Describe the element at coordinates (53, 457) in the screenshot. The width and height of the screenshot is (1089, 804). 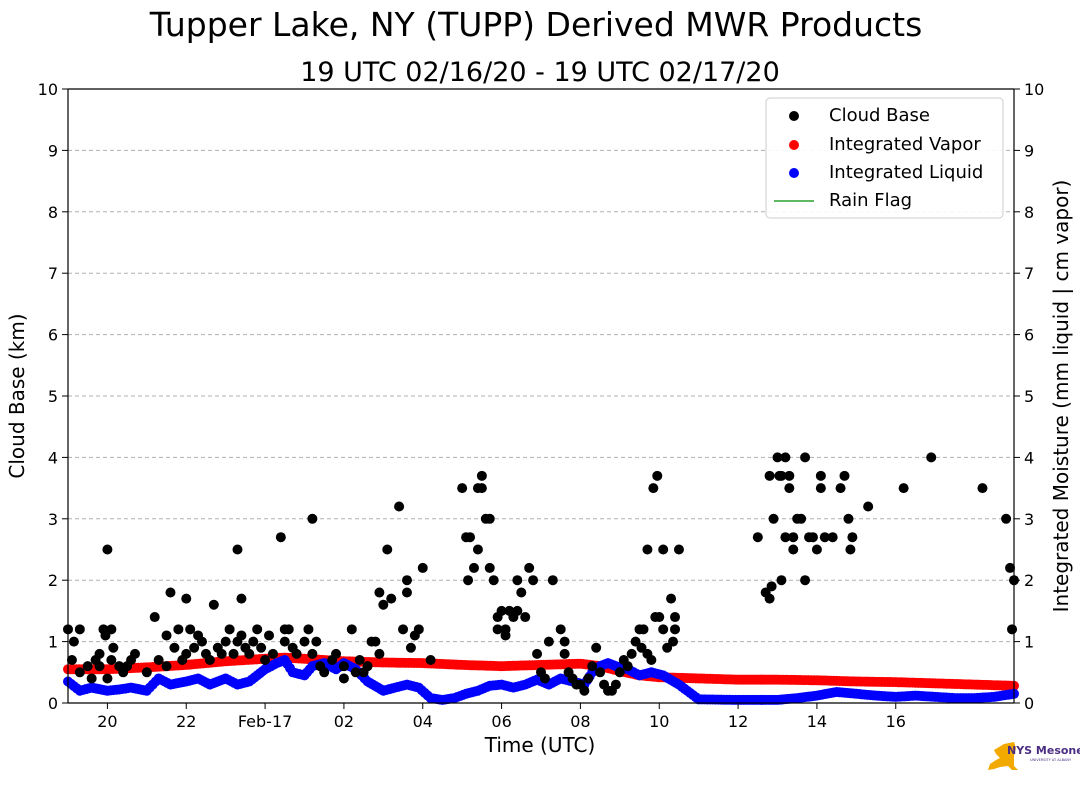
I see `y-tick-label-left: 4` at that location.